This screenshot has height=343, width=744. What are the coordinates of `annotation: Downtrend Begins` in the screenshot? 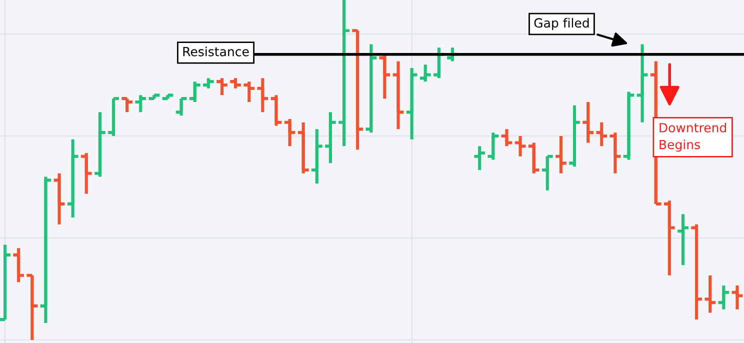 It's located at (693, 137).